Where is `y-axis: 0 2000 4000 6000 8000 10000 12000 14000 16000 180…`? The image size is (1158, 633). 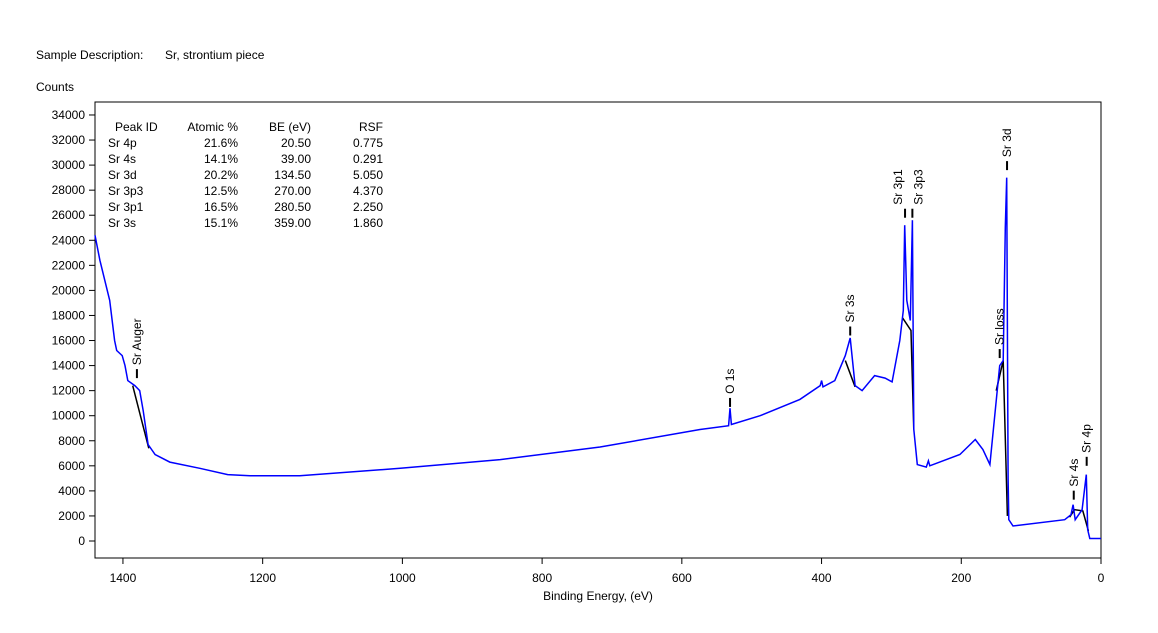
y-axis: 0 2000 4000 6000 8000 10000 12000 14000 16000 180… is located at coordinates (73, 328).